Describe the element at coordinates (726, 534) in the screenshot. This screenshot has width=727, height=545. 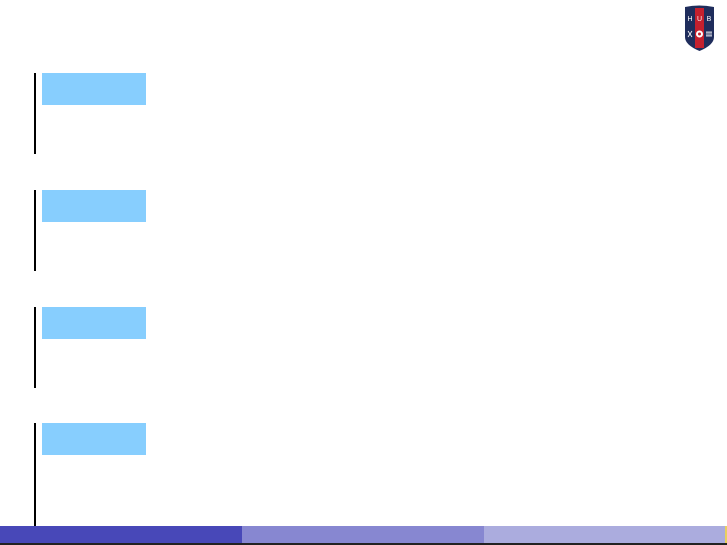
I see `footer-edge` at that location.